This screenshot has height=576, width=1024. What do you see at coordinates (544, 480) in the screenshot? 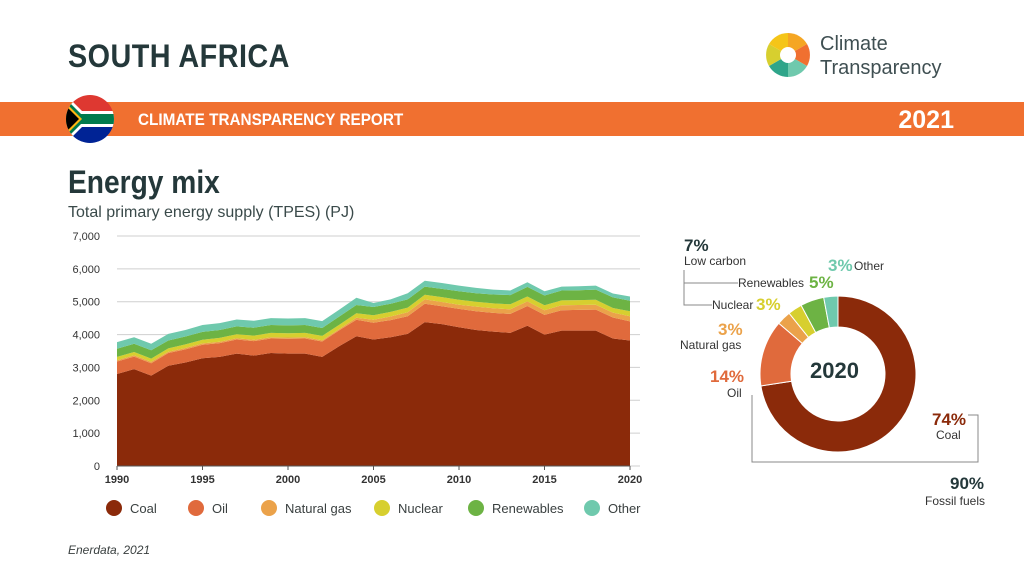
I see `x-tick-label: 2015` at bounding box center [544, 480].